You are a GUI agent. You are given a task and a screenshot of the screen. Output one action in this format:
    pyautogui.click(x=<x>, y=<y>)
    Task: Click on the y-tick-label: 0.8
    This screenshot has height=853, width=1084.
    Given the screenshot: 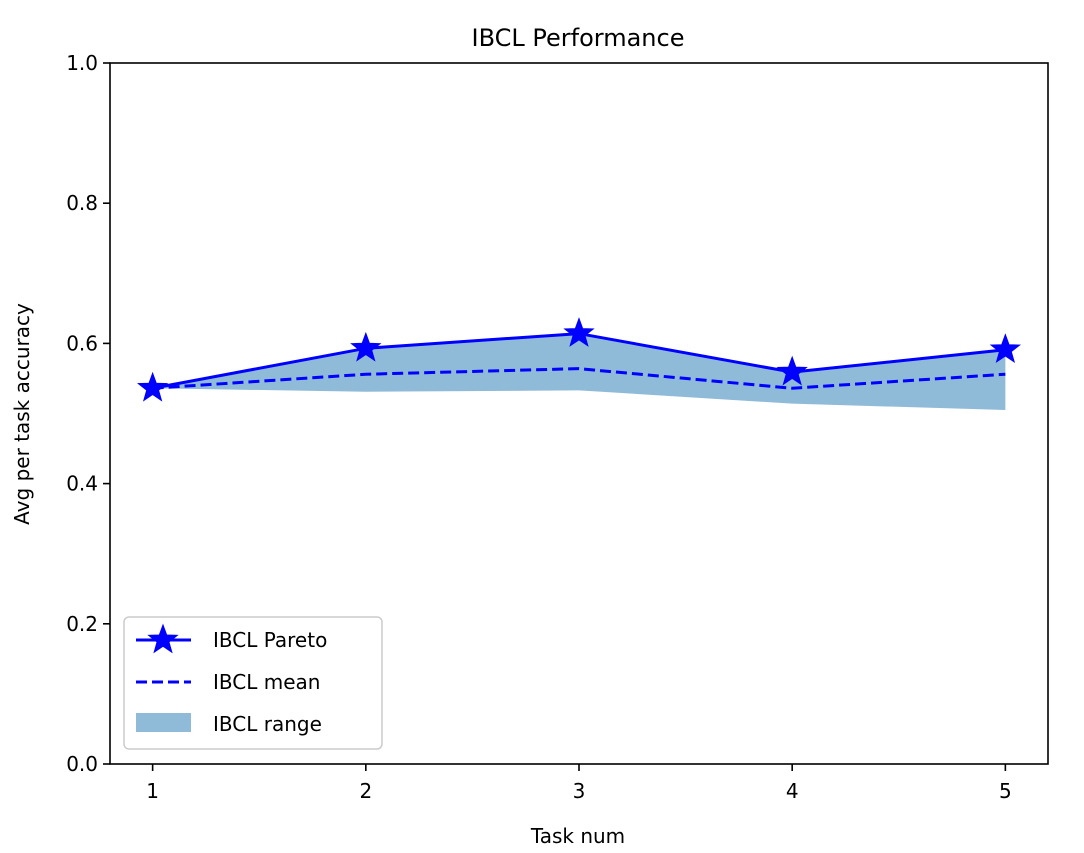 What is the action you would take?
    pyautogui.click(x=82, y=203)
    